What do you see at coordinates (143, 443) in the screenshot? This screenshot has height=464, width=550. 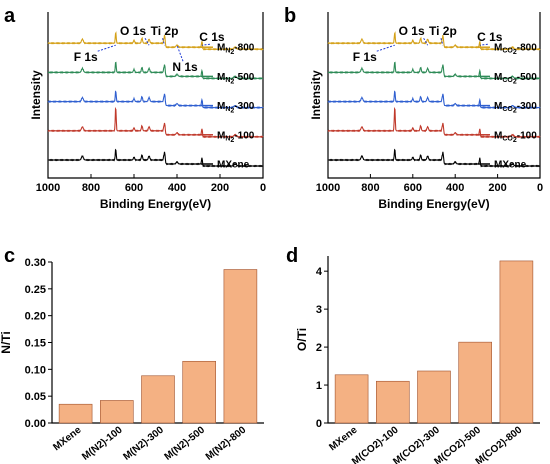 I see `x-category-label: M(N2)-300` at bounding box center [143, 443].